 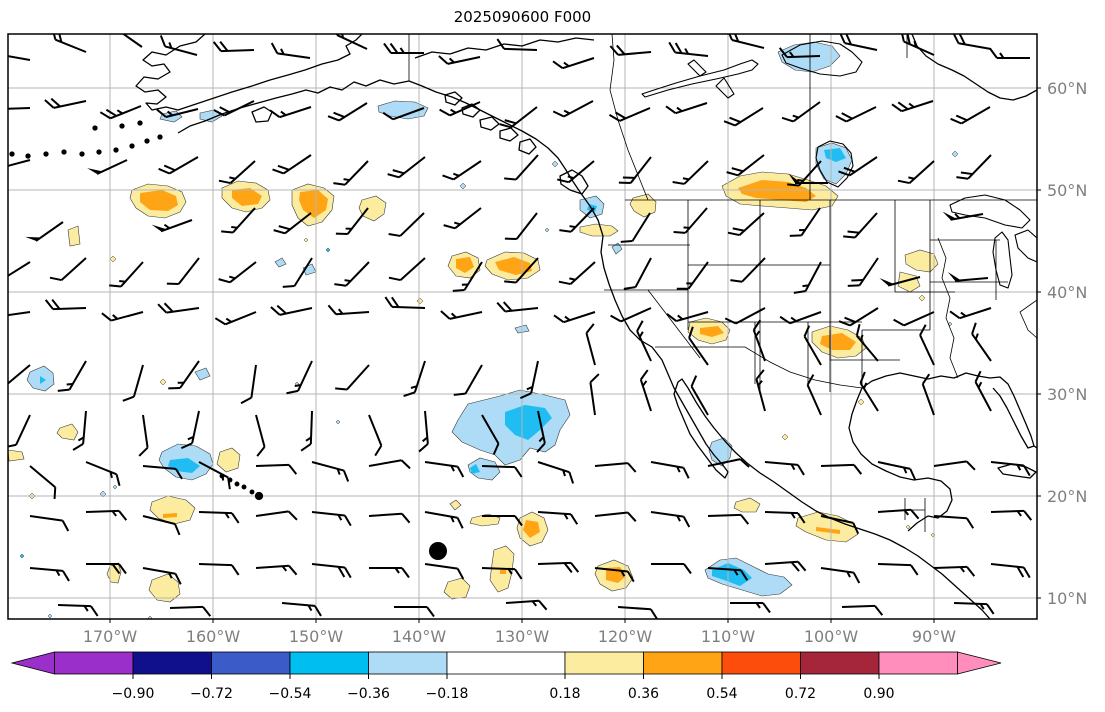 I want to click on lake-outline, so click(x=697, y=68).